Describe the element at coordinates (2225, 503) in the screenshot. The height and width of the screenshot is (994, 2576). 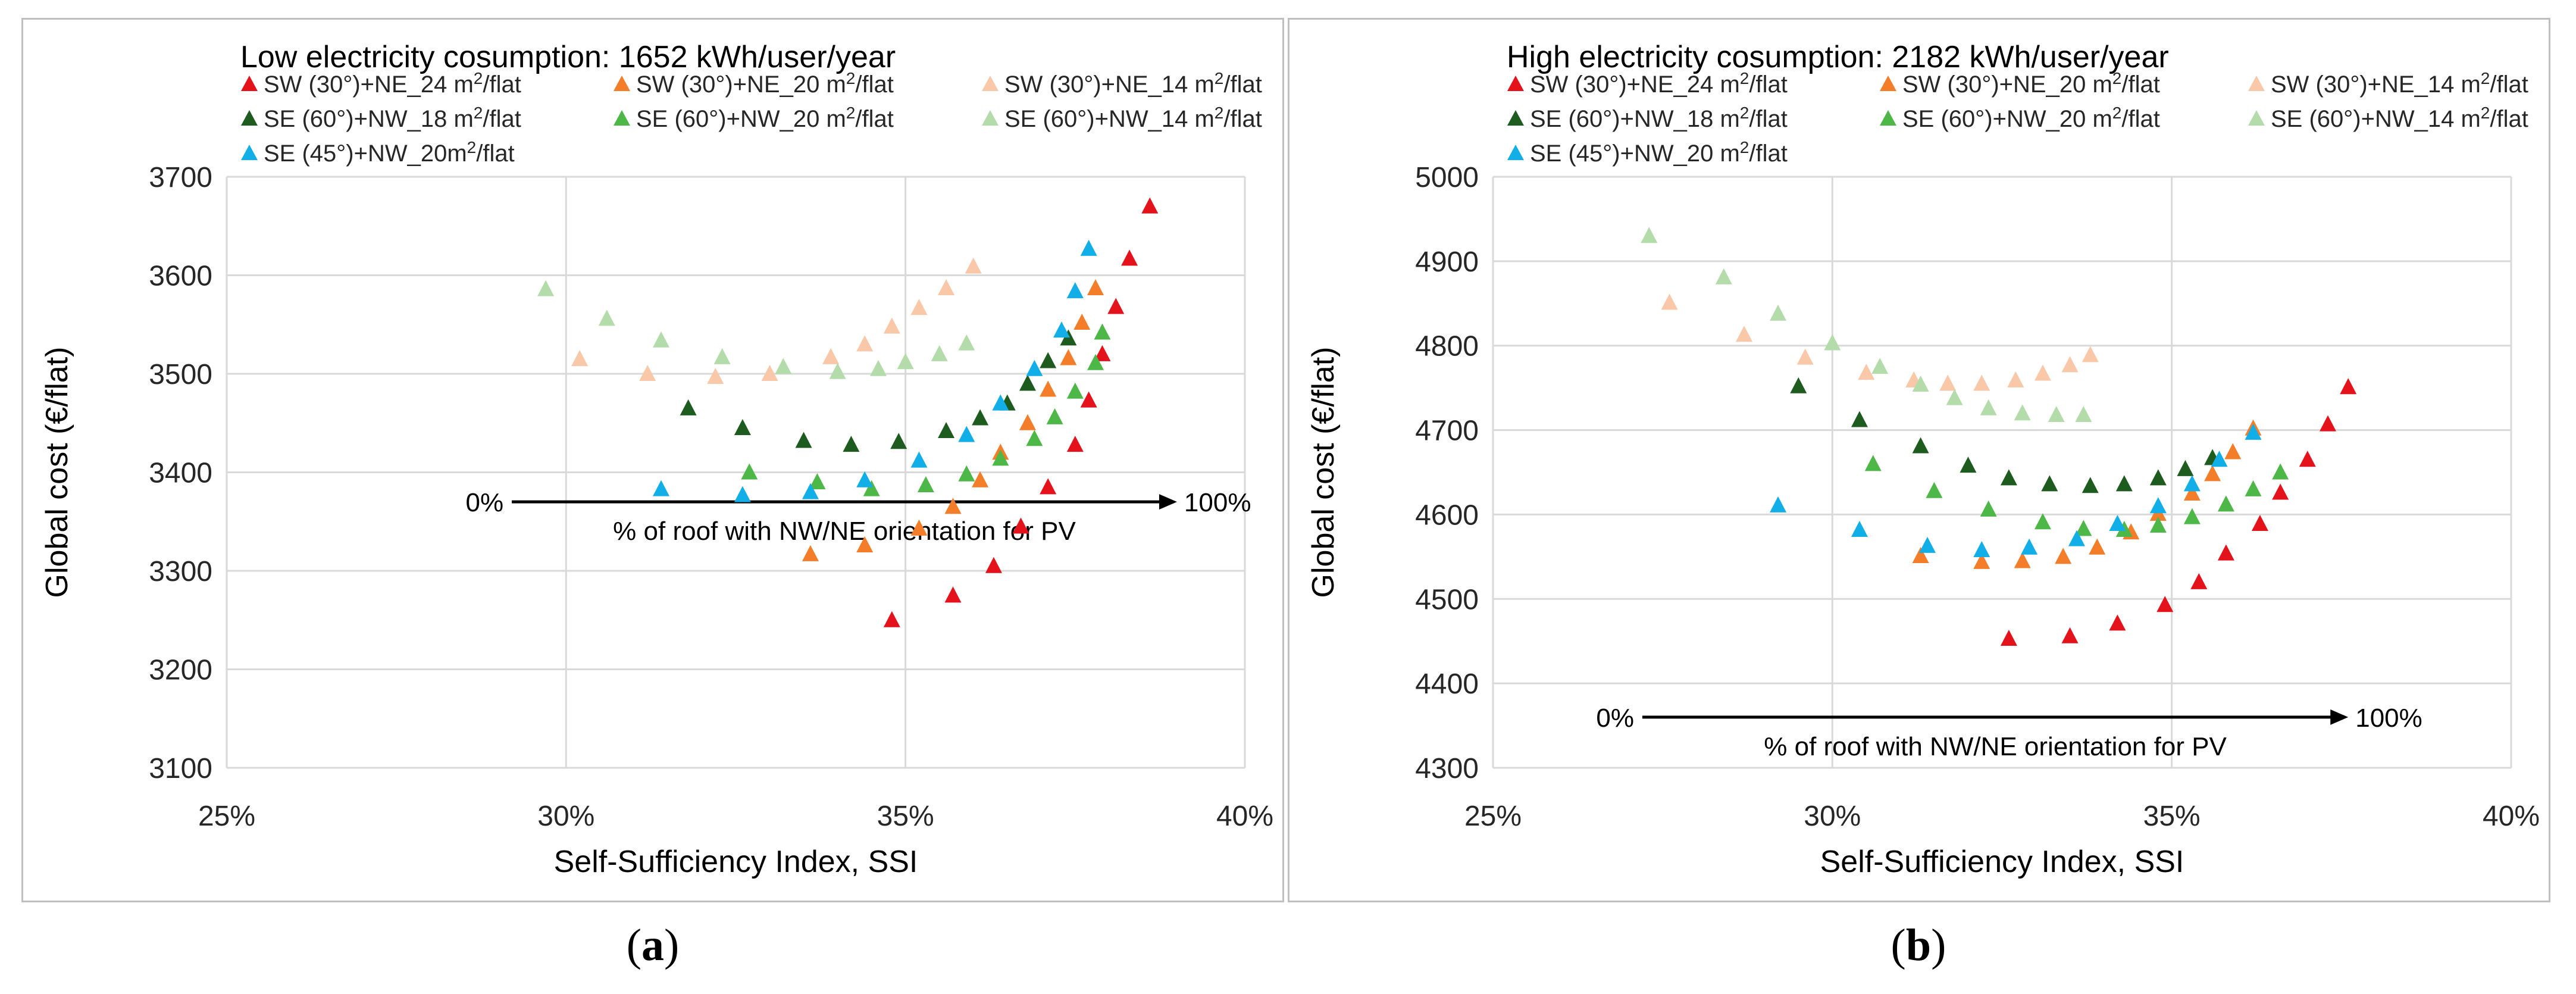
I see `data-point-b-s4-p8` at that location.